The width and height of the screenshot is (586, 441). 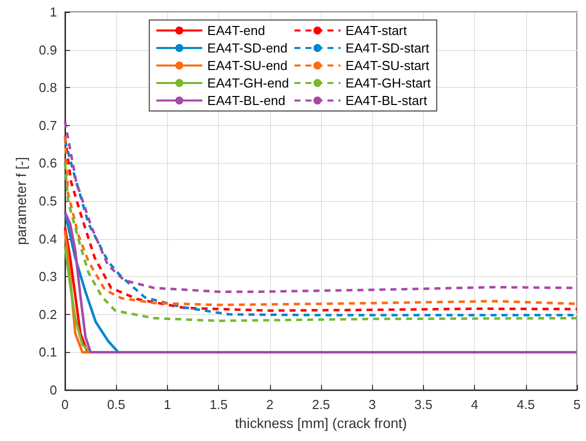 I want to click on x-tick-label: 2, so click(x=270, y=404).